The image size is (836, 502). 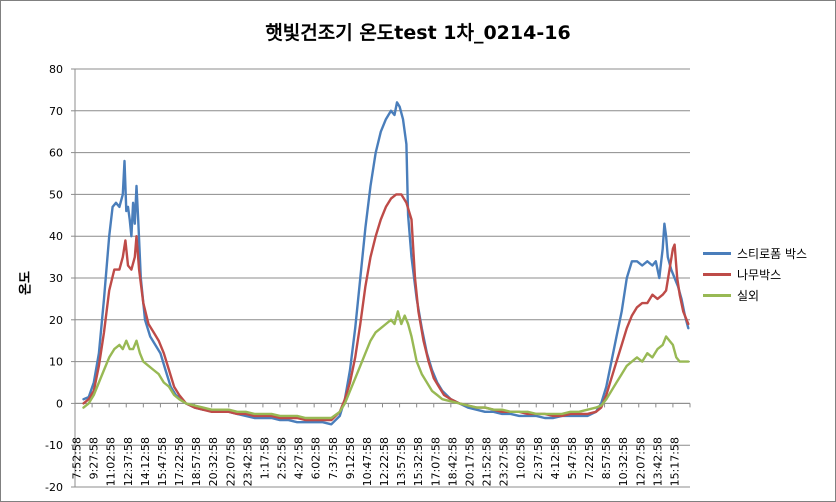 I want to click on x-tick-label: 13:42:58, so click(x=657, y=461).